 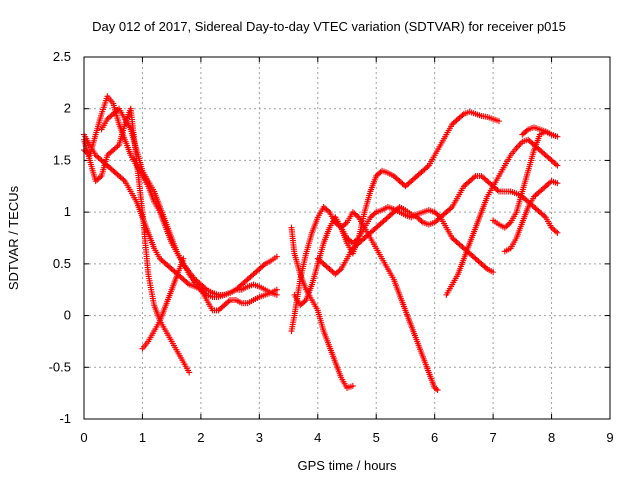 I want to click on series-arc13, so click(x=531, y=216).